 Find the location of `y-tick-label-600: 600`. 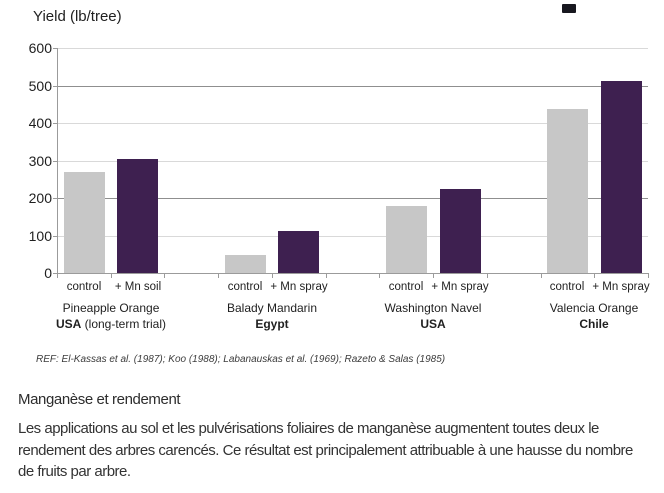

y-tick-label-600: 600 is located at coordinates (40, 48).